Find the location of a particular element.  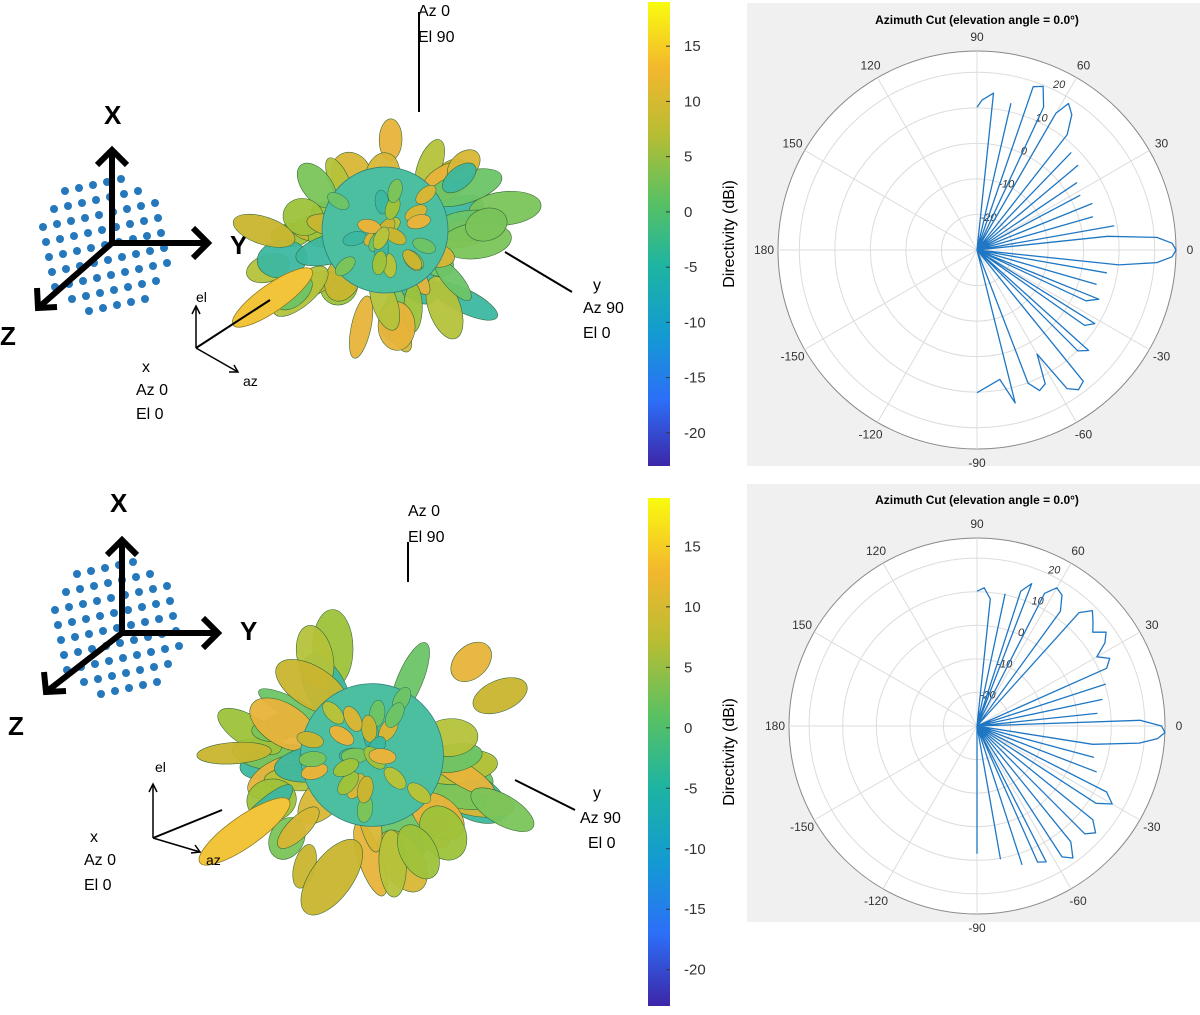

x-arrowhead is located at coordinates (122, 546).